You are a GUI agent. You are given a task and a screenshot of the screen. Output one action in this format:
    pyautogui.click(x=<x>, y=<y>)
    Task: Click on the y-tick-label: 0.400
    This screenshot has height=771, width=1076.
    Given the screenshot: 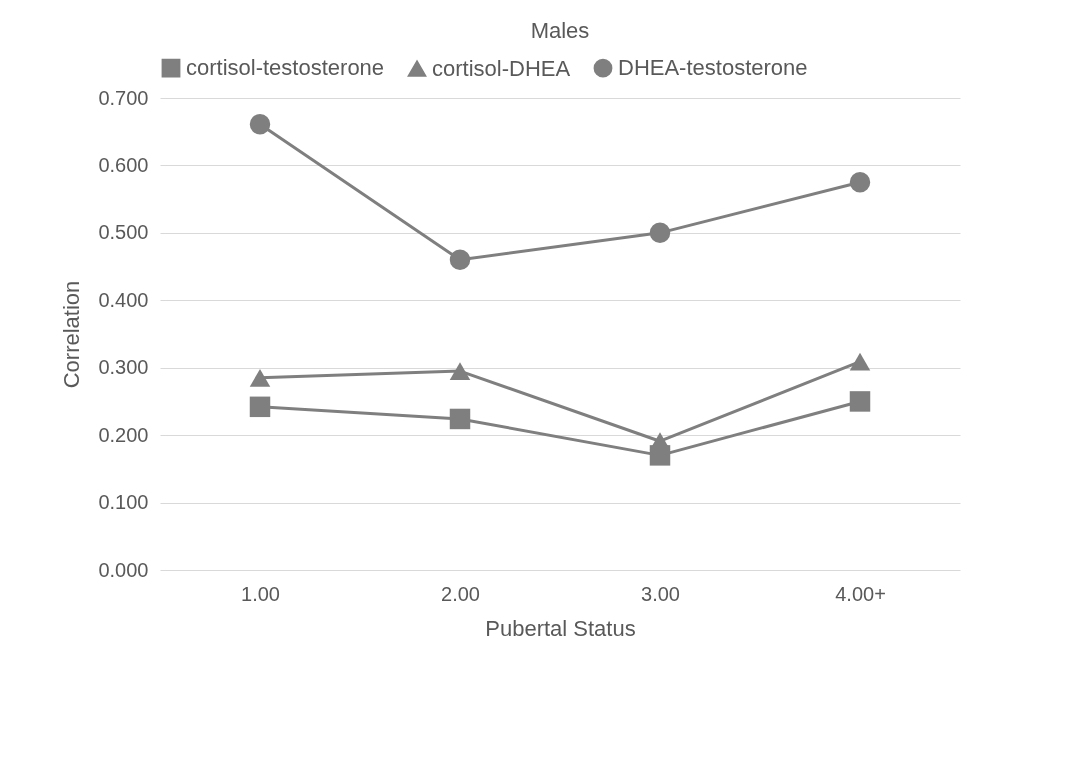 What is the action you would take?
    pyautogui.click(x=123, y=299)
    